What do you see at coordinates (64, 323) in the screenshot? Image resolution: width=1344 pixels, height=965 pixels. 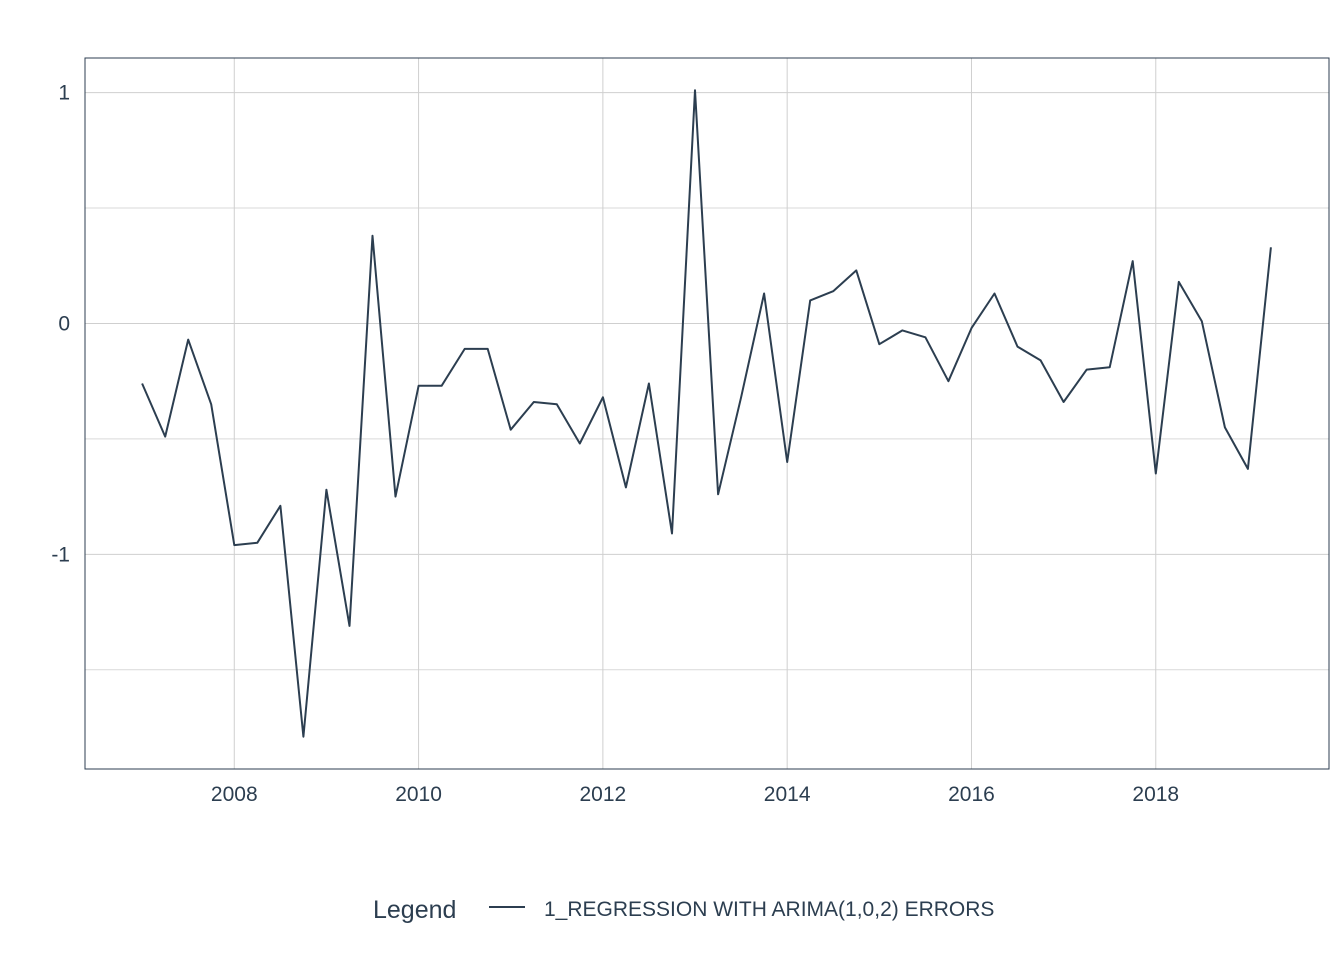 I see `y-tick-label: 0` at bounding box center [64, 323].